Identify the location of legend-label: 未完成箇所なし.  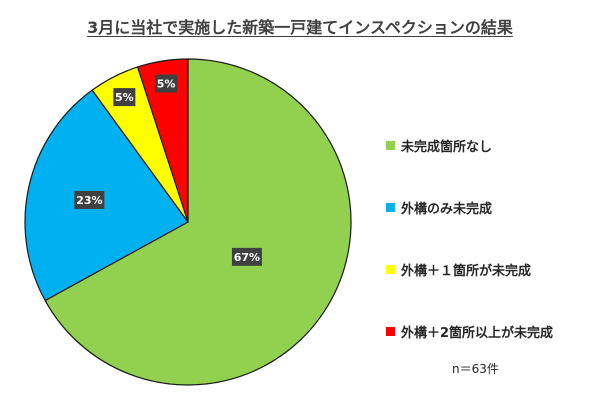
(447, 147).